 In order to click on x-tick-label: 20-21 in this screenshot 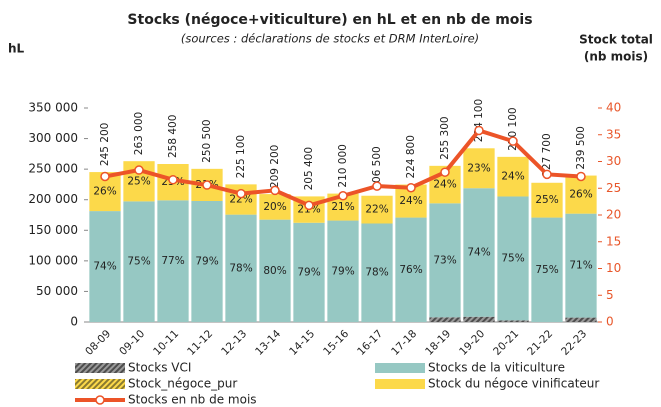, I will do `click(506, 343)`.